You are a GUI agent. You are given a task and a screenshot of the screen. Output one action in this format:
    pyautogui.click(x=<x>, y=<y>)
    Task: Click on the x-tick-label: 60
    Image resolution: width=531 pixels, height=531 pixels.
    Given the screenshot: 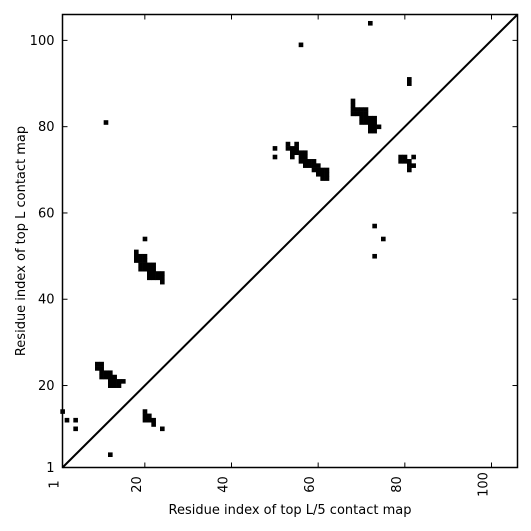 What is the action you would take?
    pyautogui.click(x=310, y=484)
    